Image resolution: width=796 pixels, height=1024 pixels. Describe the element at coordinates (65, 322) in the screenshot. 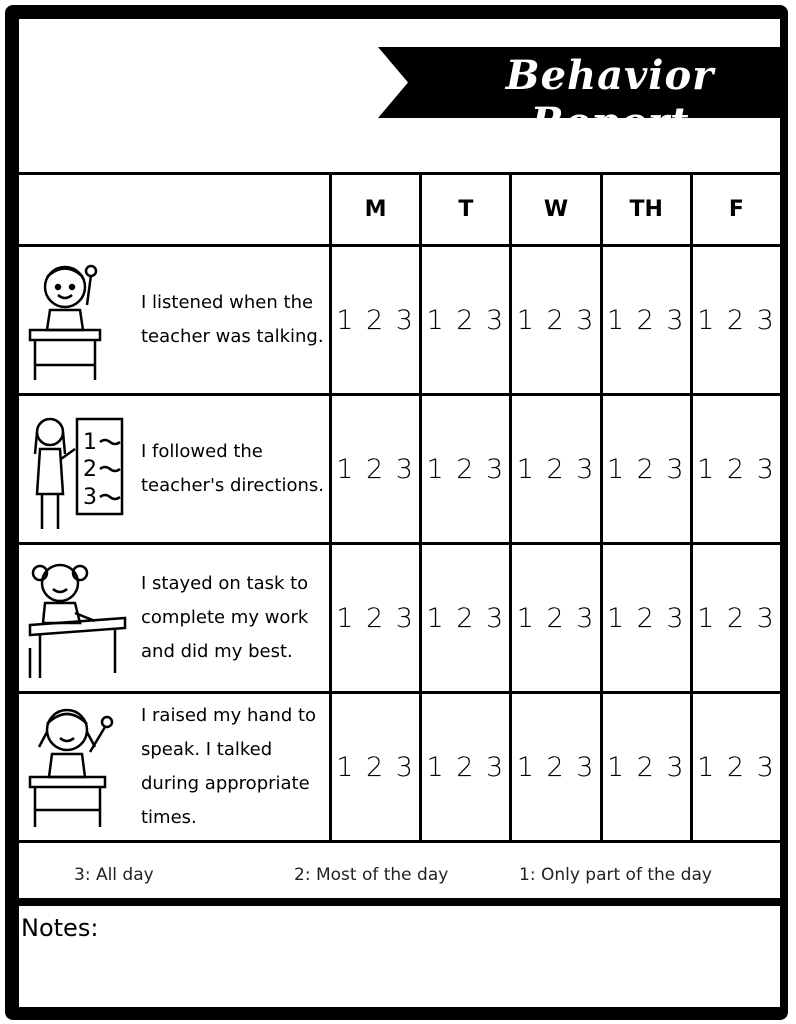

I see `boy-at-desk-raising-hand-icon` at that location.